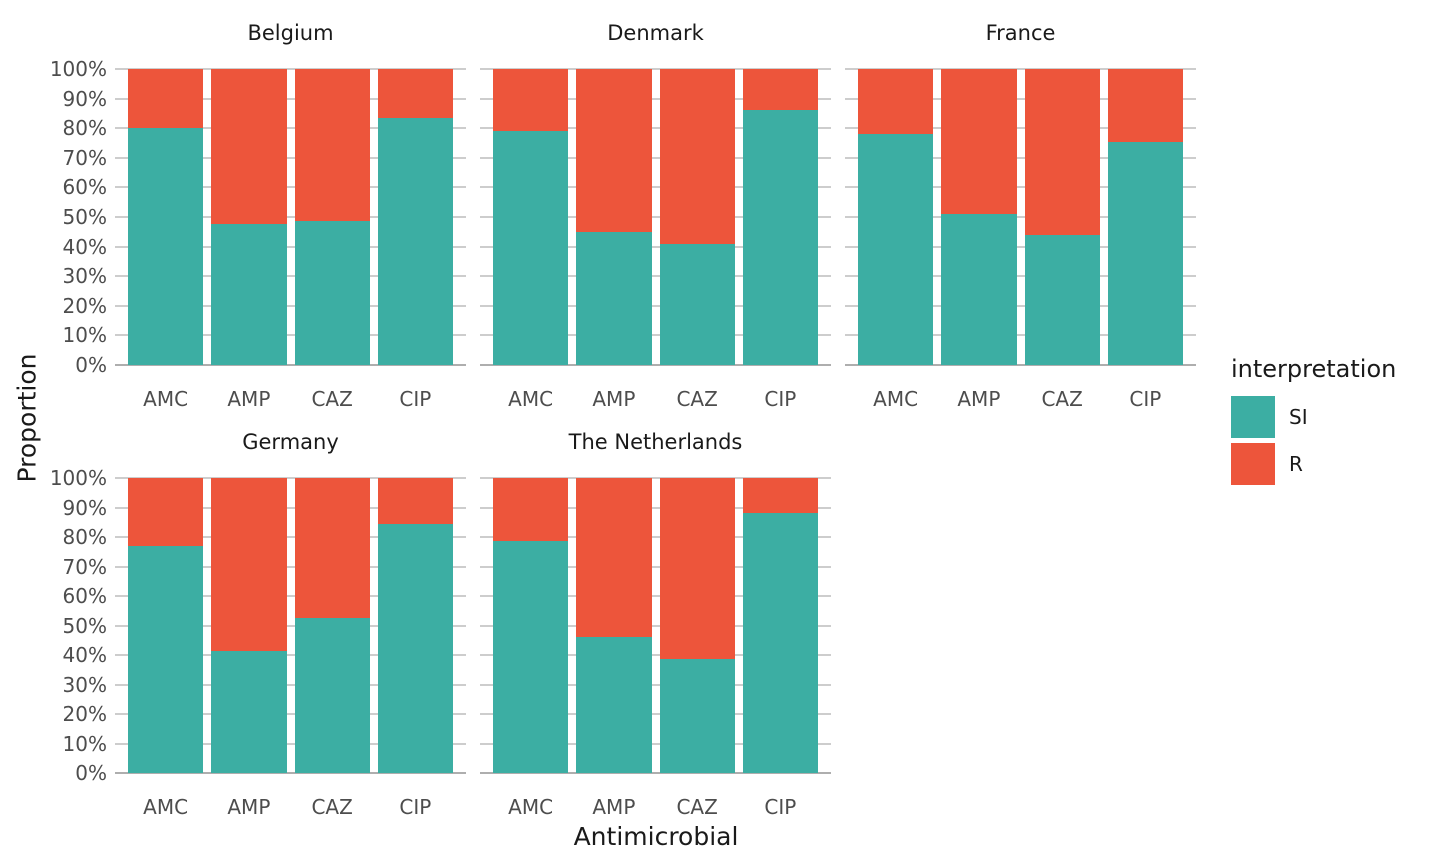 The width and height of the screenshot is (1440, 864). Describe the element at coordinates (84, 625) in the screenshot. I see `y-tick-label: 50%` at that location.